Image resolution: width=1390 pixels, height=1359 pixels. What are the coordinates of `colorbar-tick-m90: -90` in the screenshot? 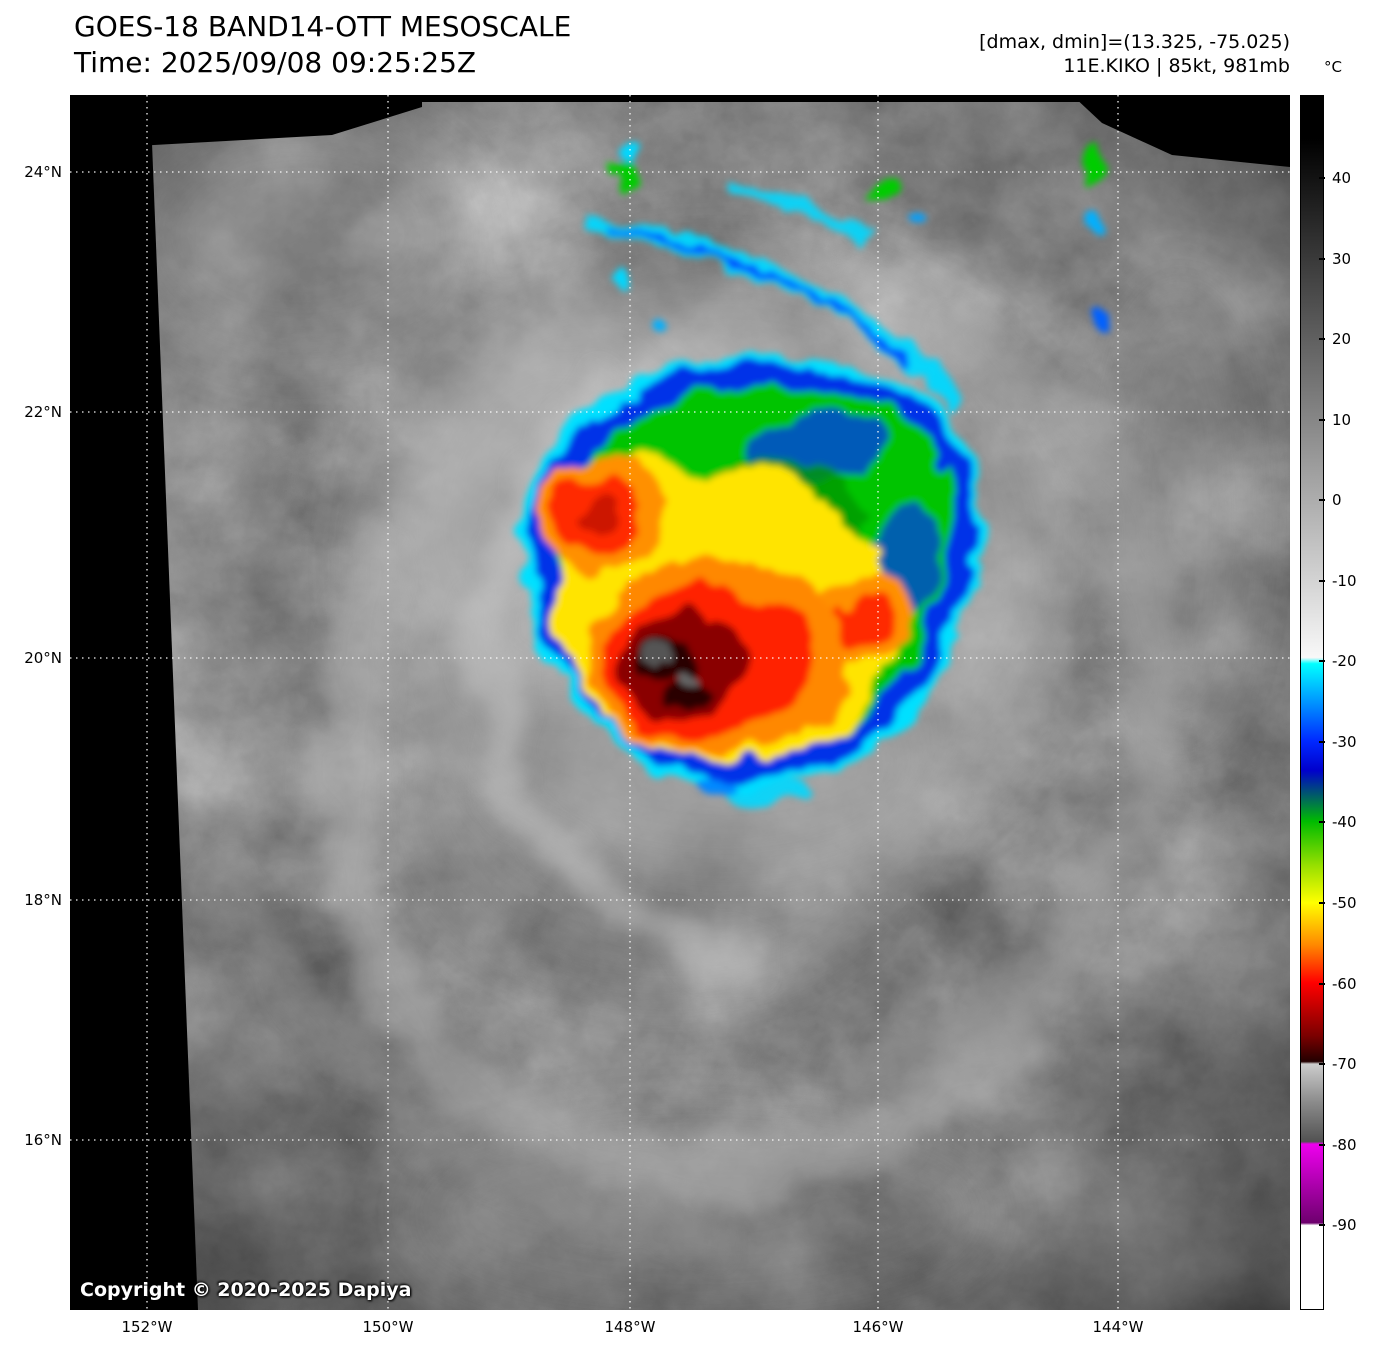 It's located at (1338, 1225).